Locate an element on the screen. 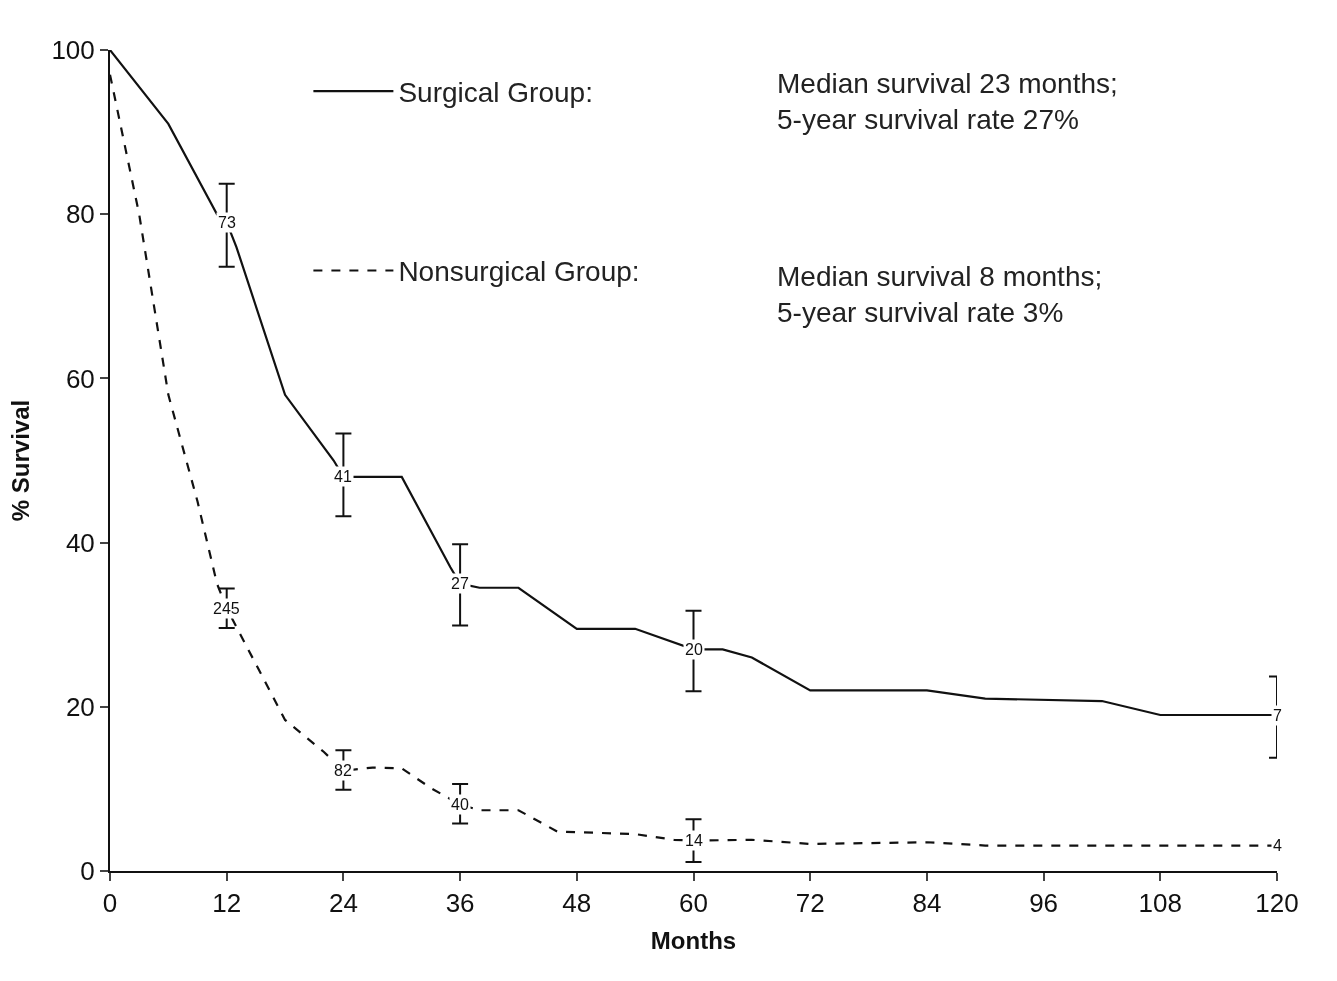 This screenshot has height=981, width=1337. x-tick-label: 96 is located at coordinates (1044, 903).